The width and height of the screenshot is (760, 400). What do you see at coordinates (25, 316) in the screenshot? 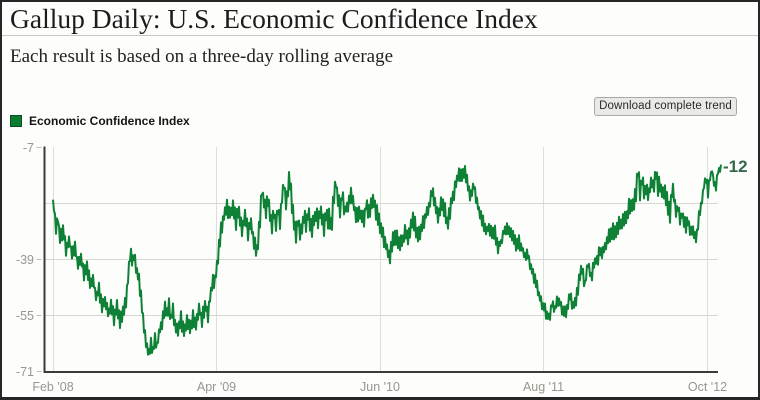
I see `svg-text: -55` at bounding box center [25, 316].